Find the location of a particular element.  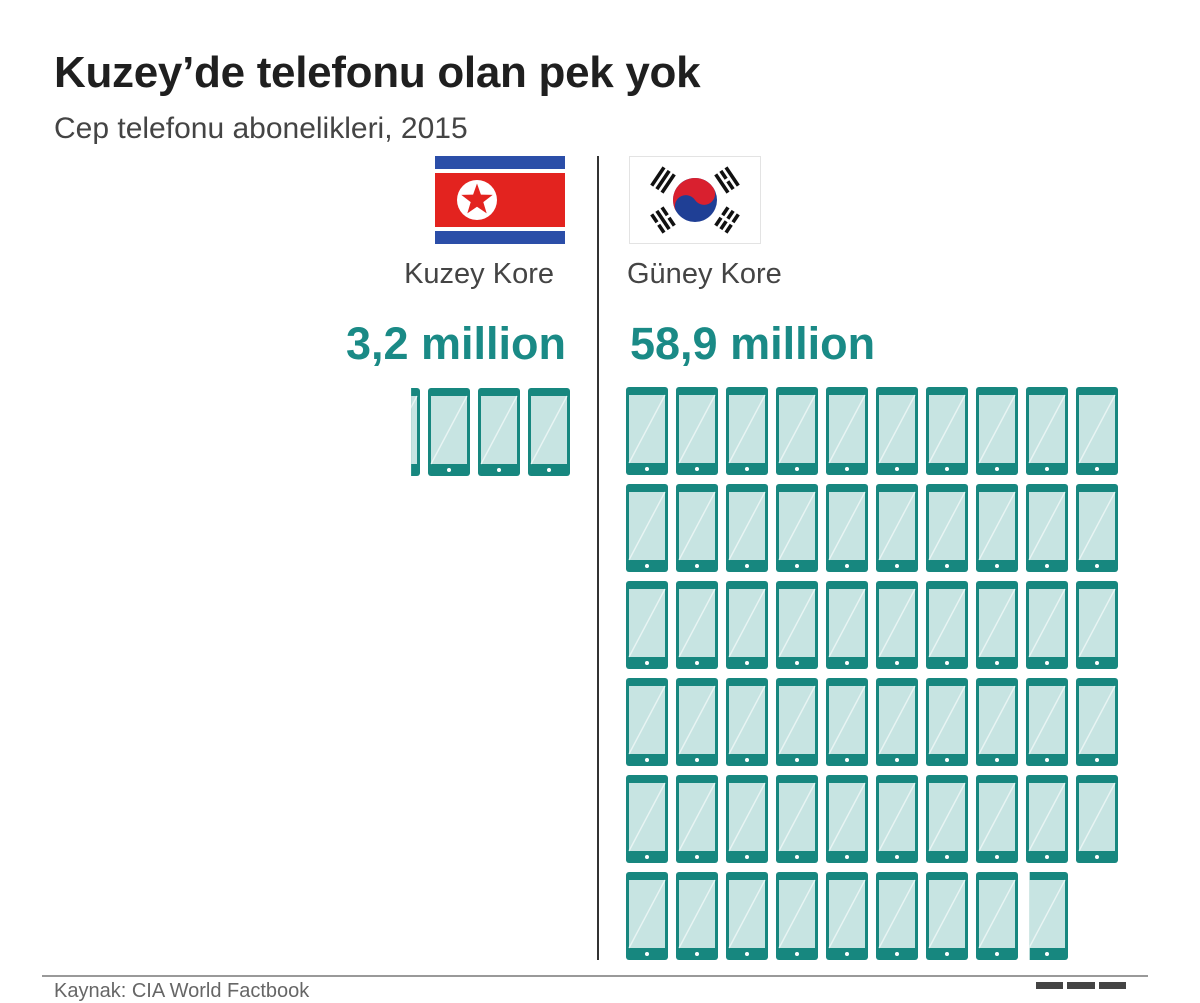

chart-title: Kuzey’de telefonu olan pek yok is located at coordinates (377, 72).